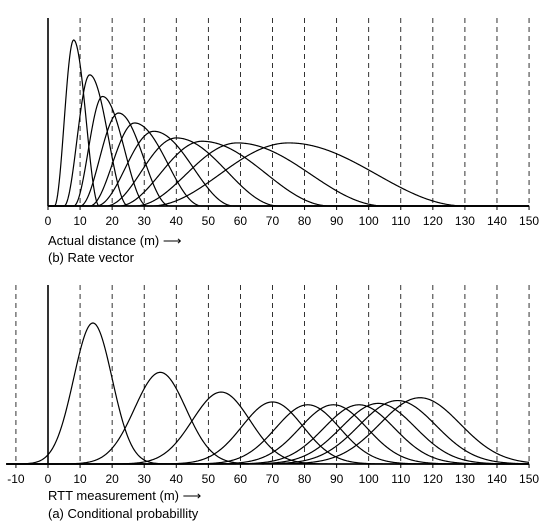 The width and height of the screenshot is (550, 529). I want to click on conditional-probability-tick-label: 130, so click(465, 479).